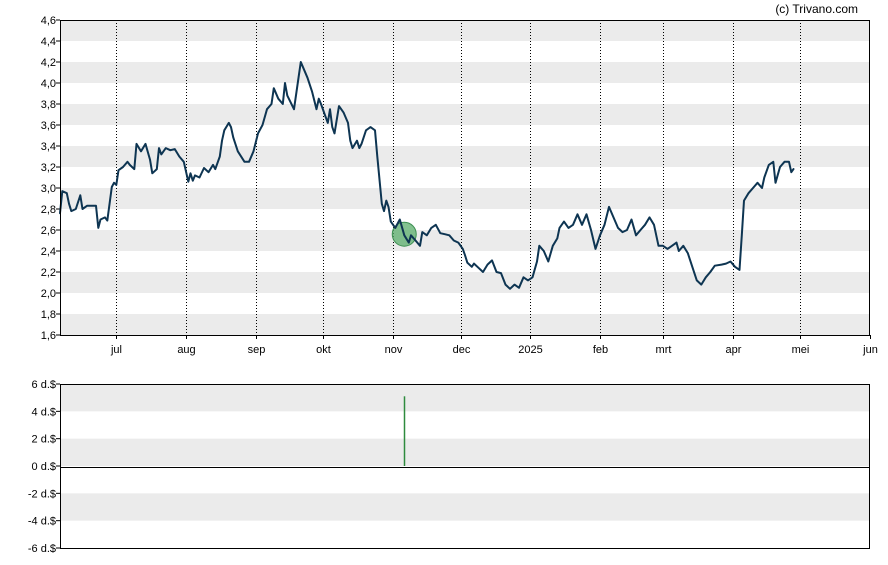 Image resolution: width=888 pixels, height=565 pixels. I want to click on price-x-tick-label: mei, so click(801, 350).